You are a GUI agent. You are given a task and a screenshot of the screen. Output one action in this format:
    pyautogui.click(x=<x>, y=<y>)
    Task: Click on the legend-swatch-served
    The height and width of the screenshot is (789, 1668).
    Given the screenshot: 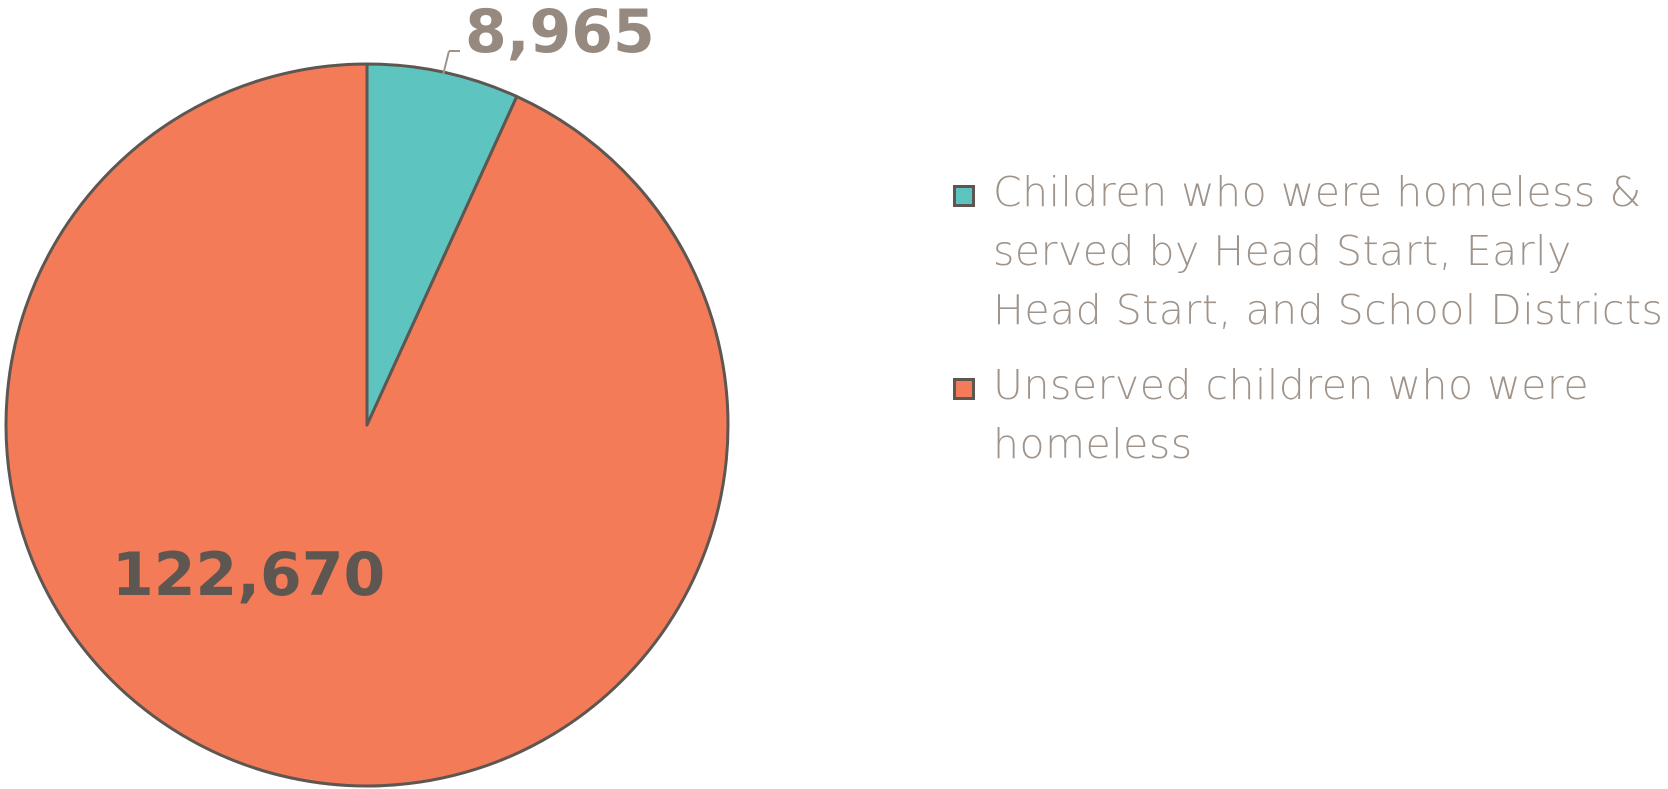 What is the action you would take?
    pyautogui.click(x=964, y=196)
    